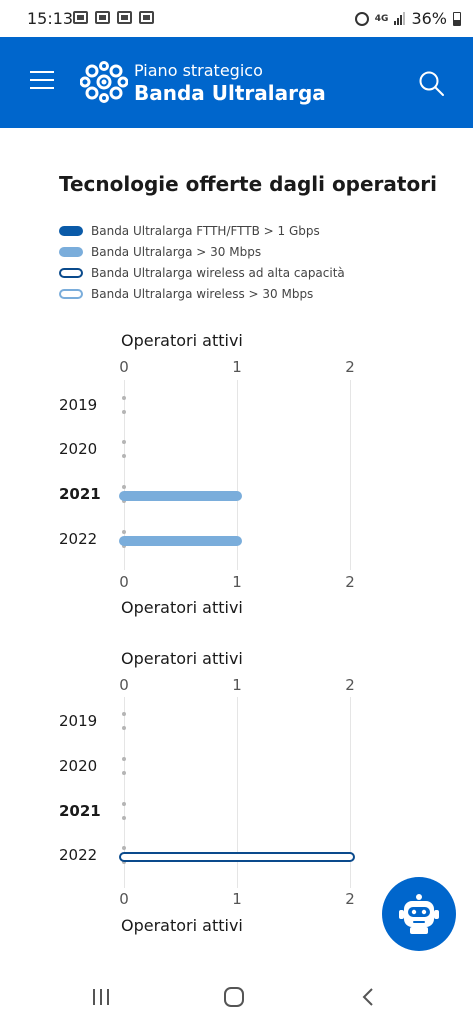  I want to click on signal-icon, so click(400, 18).